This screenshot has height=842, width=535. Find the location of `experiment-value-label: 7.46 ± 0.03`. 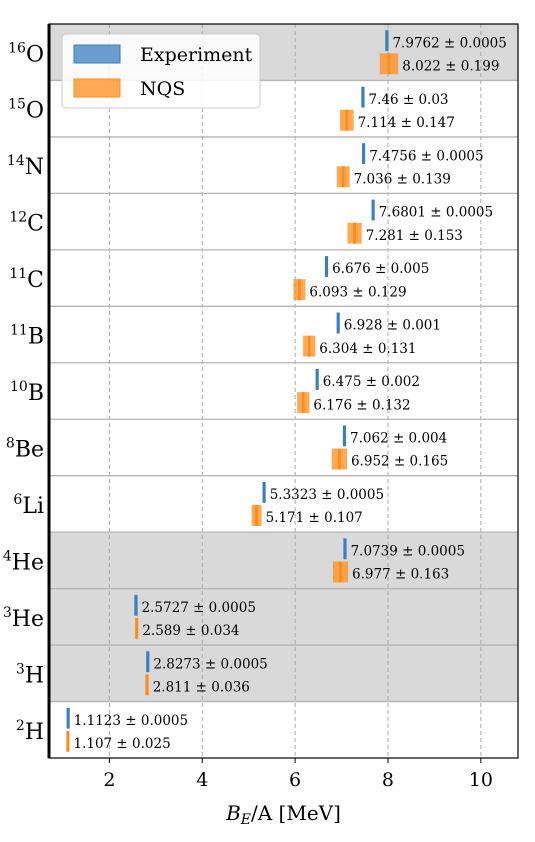

experiment-value-label: 7.46 ± 0.03 is located at coordinates (409, 100).